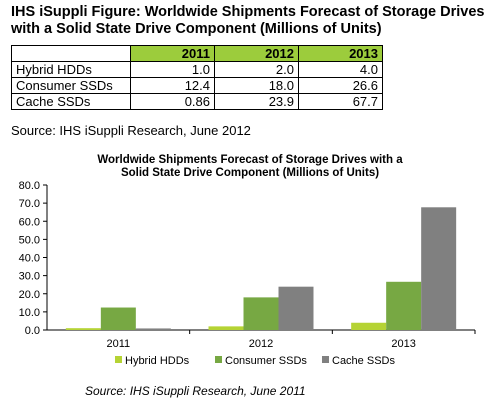  What do you see at coordinates (266, 361) in the screenshot?
I see `legend-label: Consumer SSDs` at bounding box center [266, 361].